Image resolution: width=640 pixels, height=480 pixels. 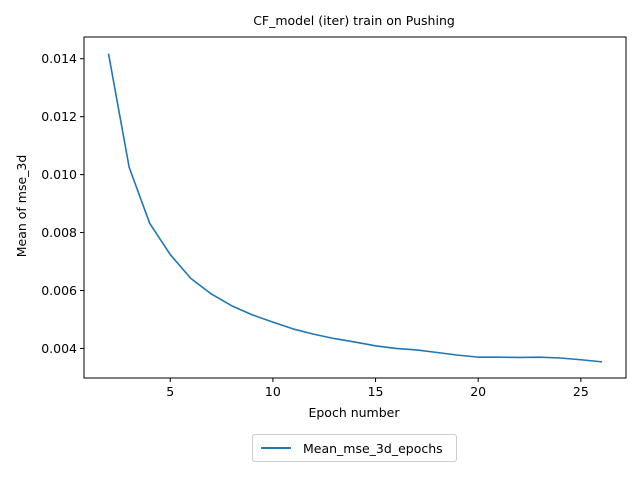 What do you see at coordinates (276, 448) in the screenshot?
I see `legend-line-swatch` at bounding box center [276, 448].